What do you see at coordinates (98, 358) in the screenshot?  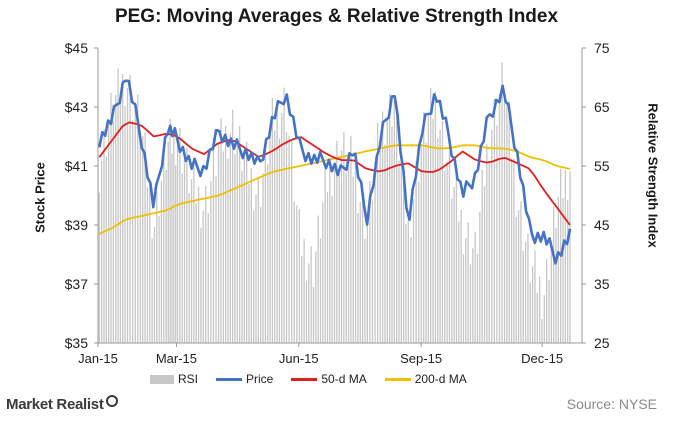 I see `x-tick-label: Jan-15` at bounding box center [98, 358].